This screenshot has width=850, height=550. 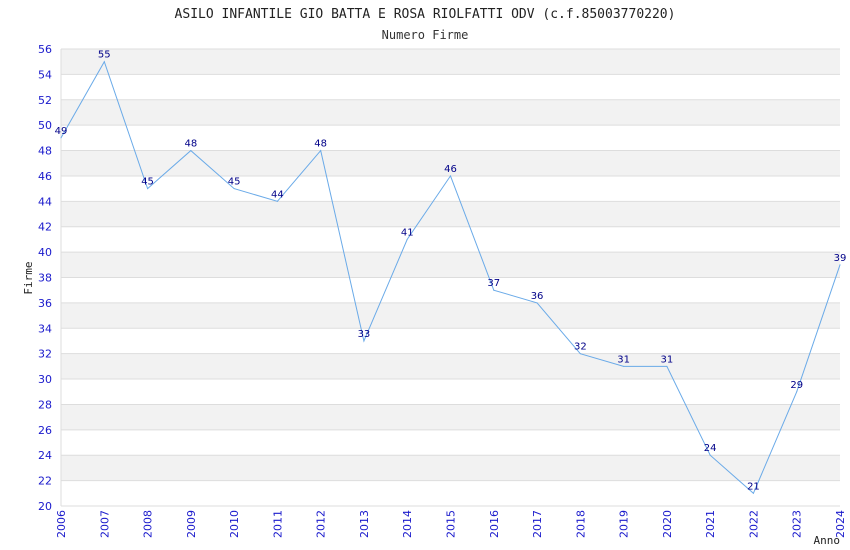 What do you see at coordinates (364, 524) in the screenshot?
I see `x-tick-label: 2013` at bounding box center [364, 524].